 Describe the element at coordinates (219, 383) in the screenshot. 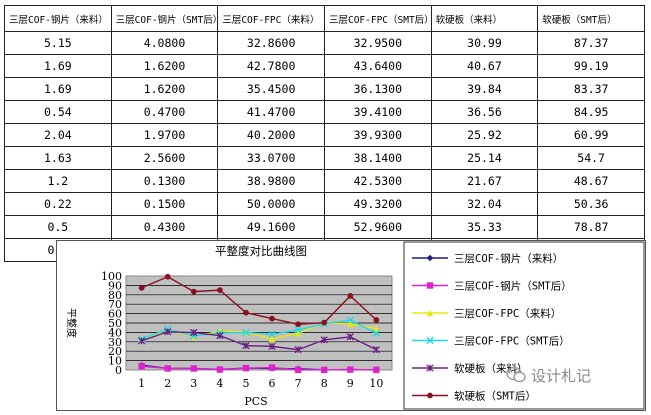

I see `x-tick-label: 4` at that location.